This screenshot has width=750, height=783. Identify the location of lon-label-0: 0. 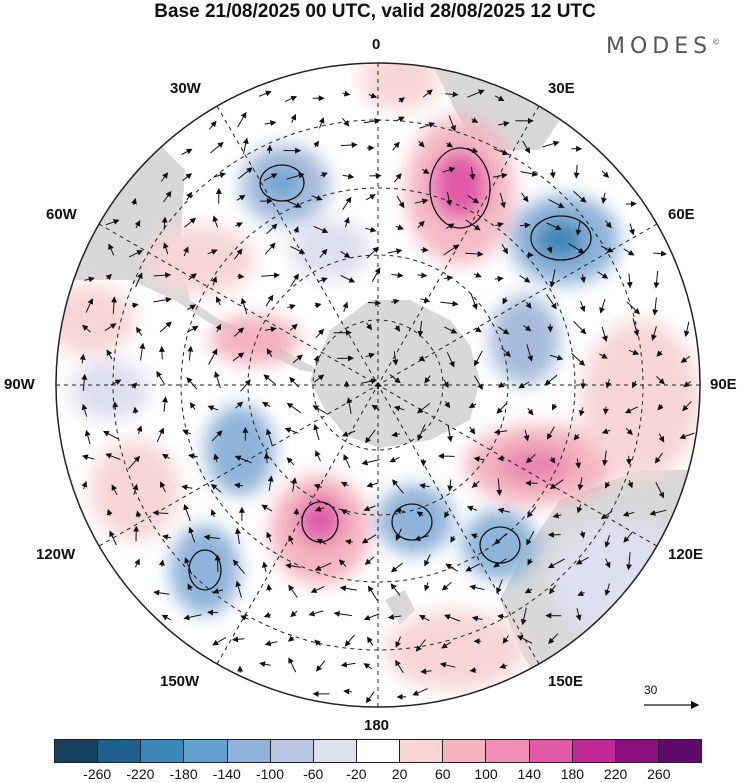
(376, 44).